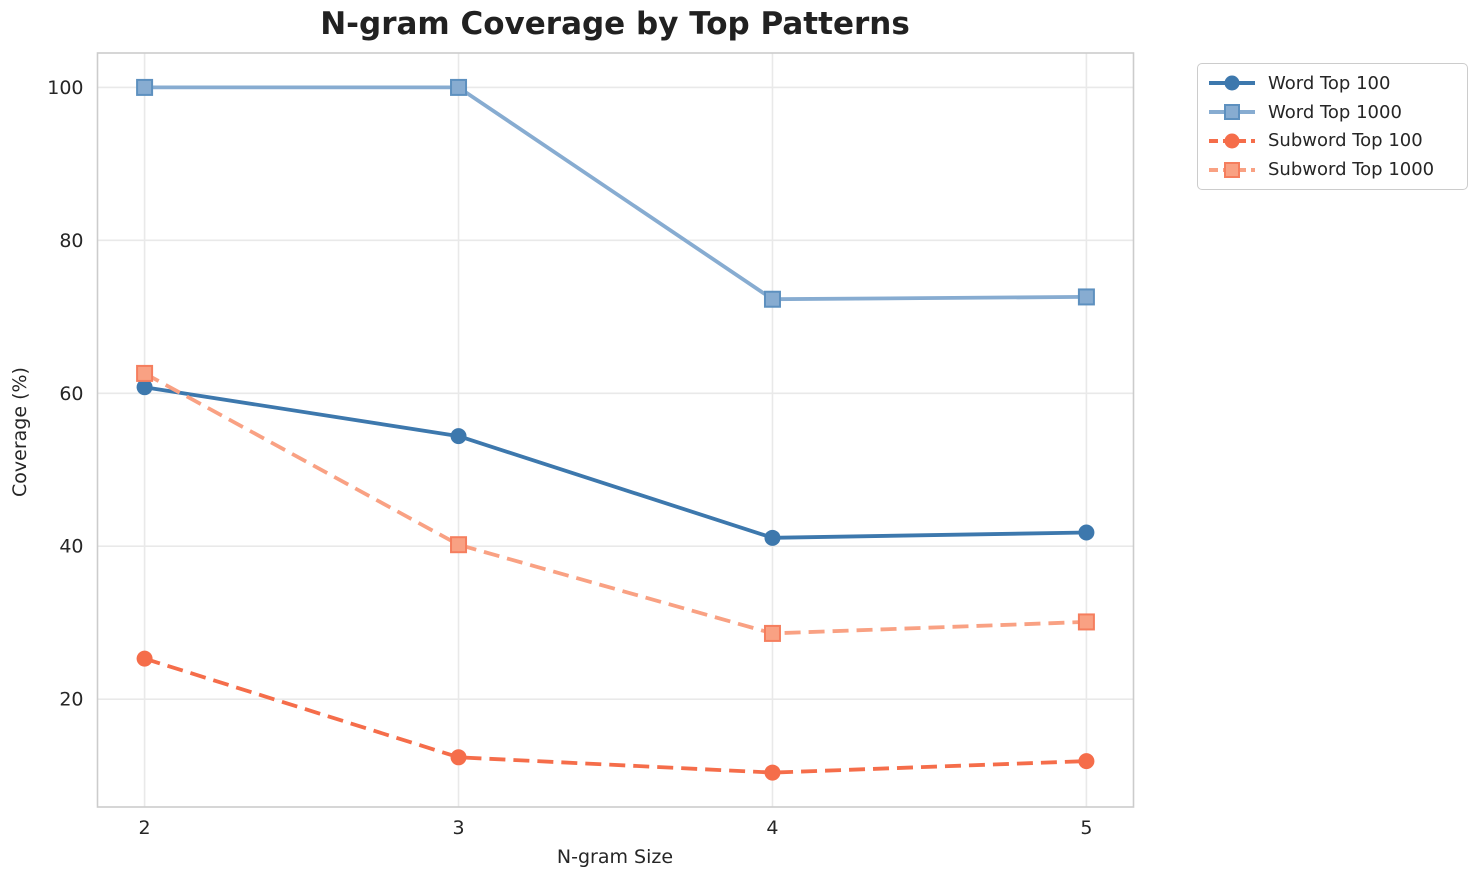  I want to click on x-tick-label: 3, so click(458, 828).